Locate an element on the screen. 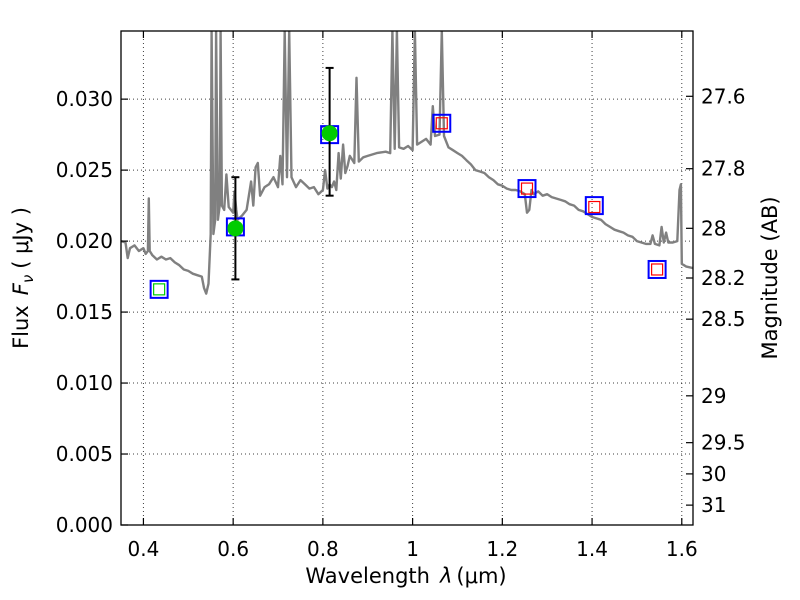  y-axis-title-text: Flux is located at coordinates (21, 327).